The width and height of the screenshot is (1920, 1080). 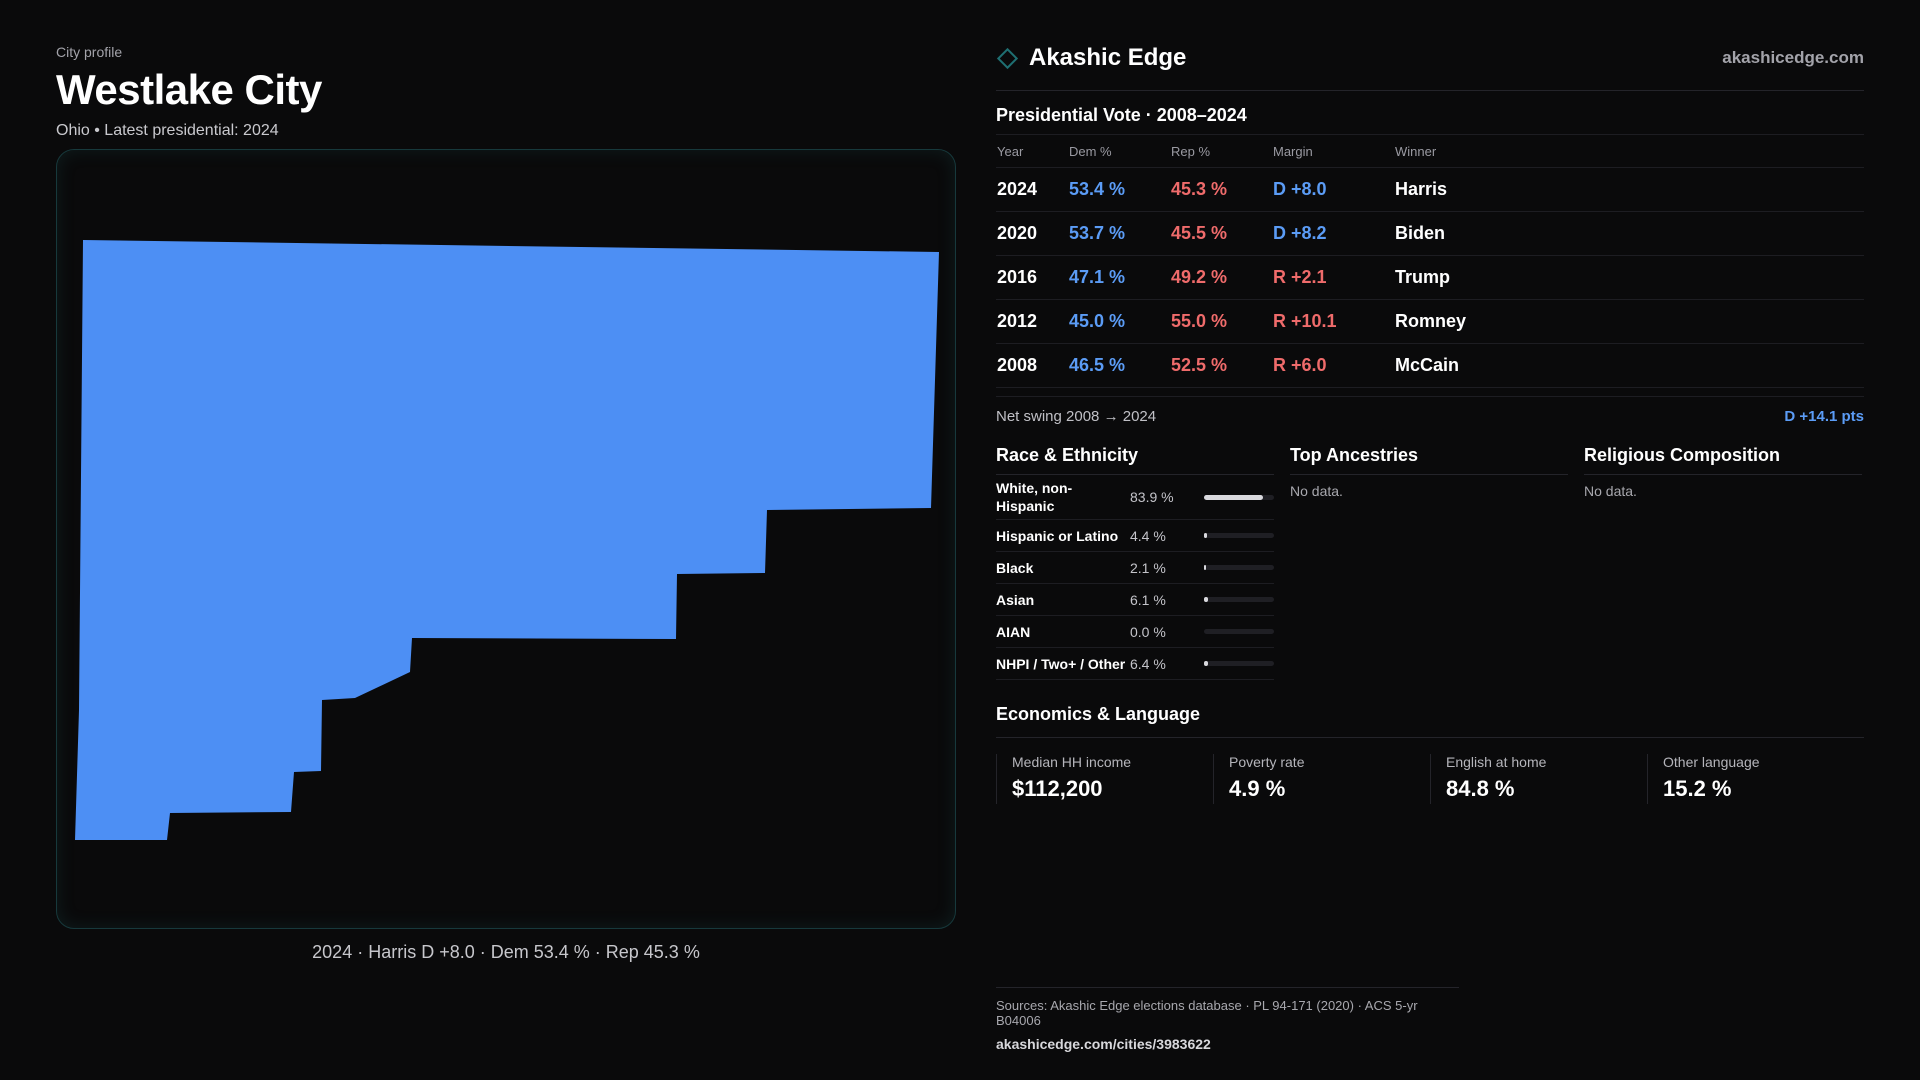 I want to click on row-winner: Trump, so click(x=1629, y=277).